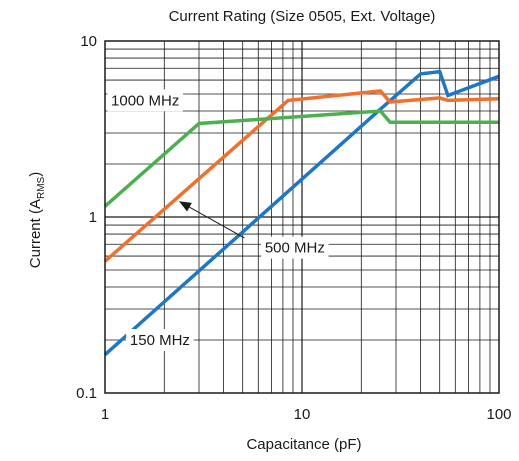 The width and height of the screenshot is (519, 461). I want to click on annotation-500-mhz: 500 MHz, so click(295, 248).